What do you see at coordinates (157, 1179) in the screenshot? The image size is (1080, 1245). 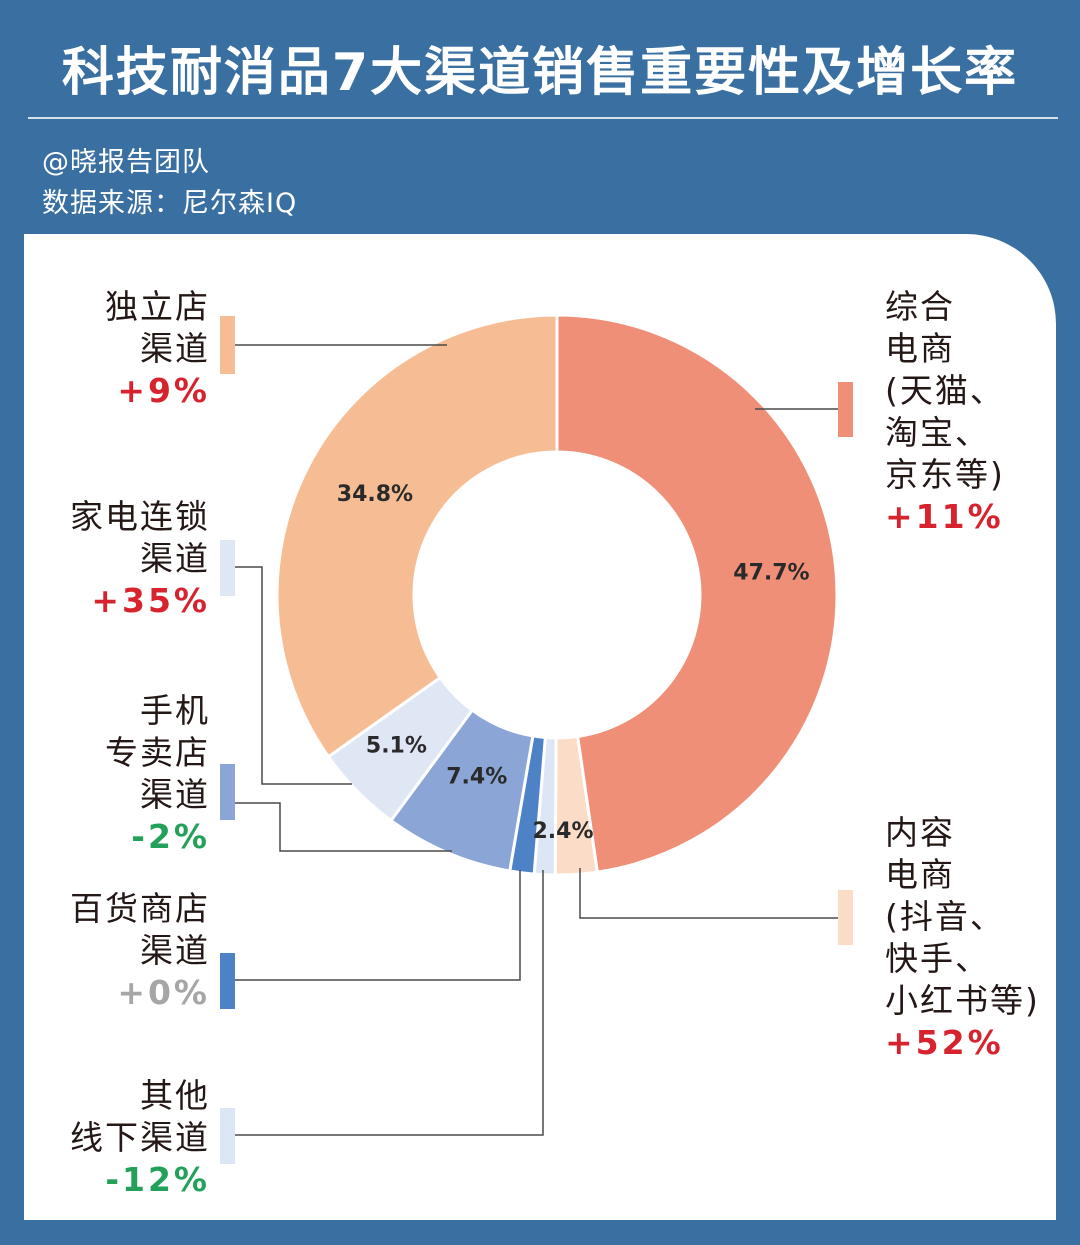 I see `growth-other-offline: -12%` at bounding box center [157, 1179].